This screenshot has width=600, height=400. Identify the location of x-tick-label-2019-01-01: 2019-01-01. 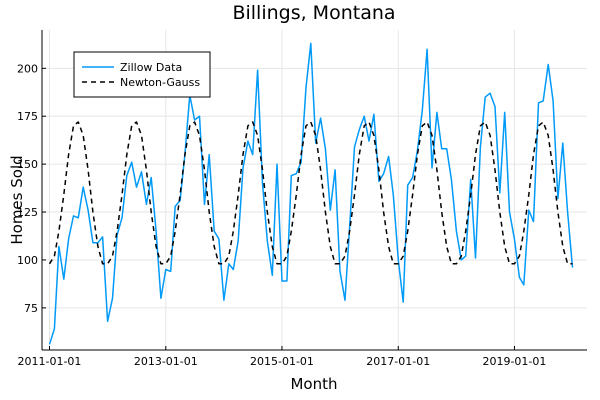
(514, 361).